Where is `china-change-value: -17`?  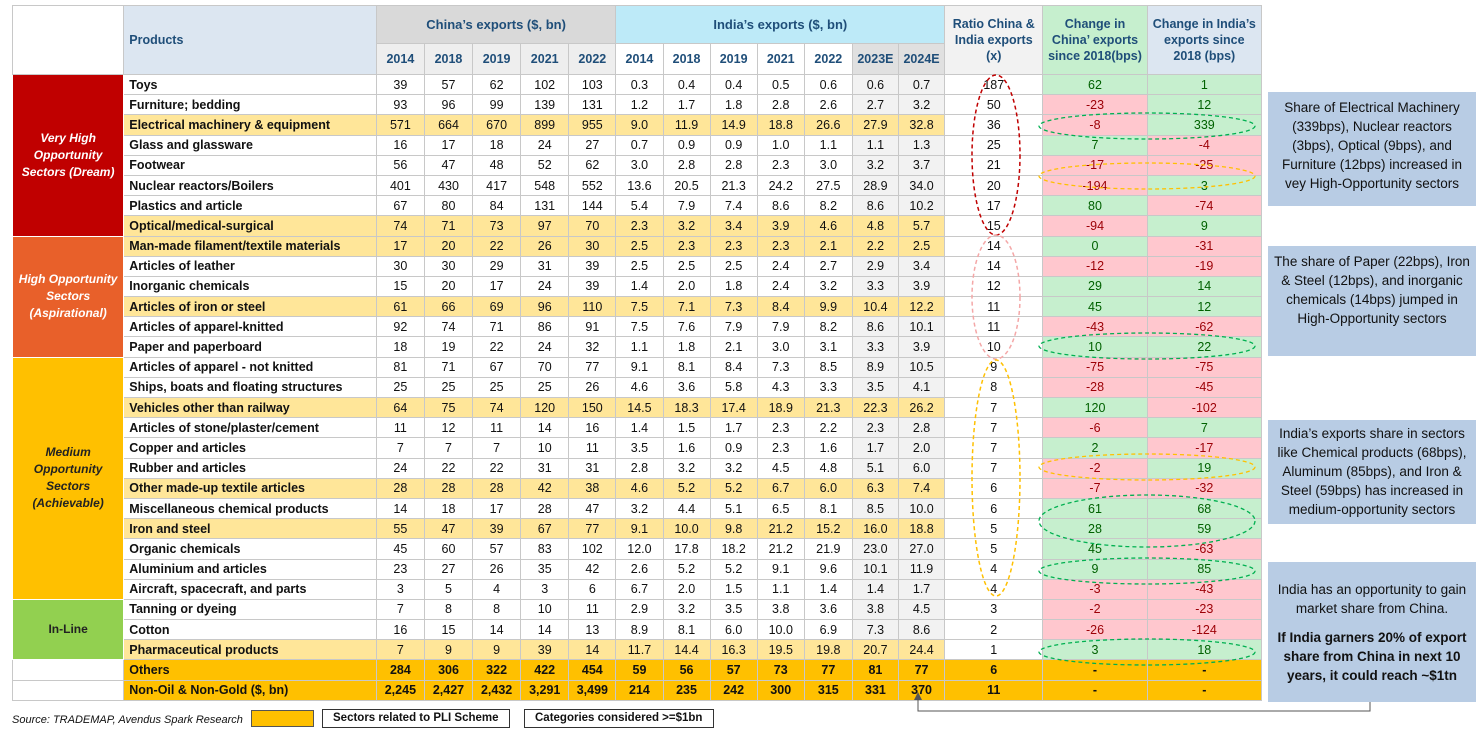
china-change-value: -17 is located at coordinates (1095, 165).